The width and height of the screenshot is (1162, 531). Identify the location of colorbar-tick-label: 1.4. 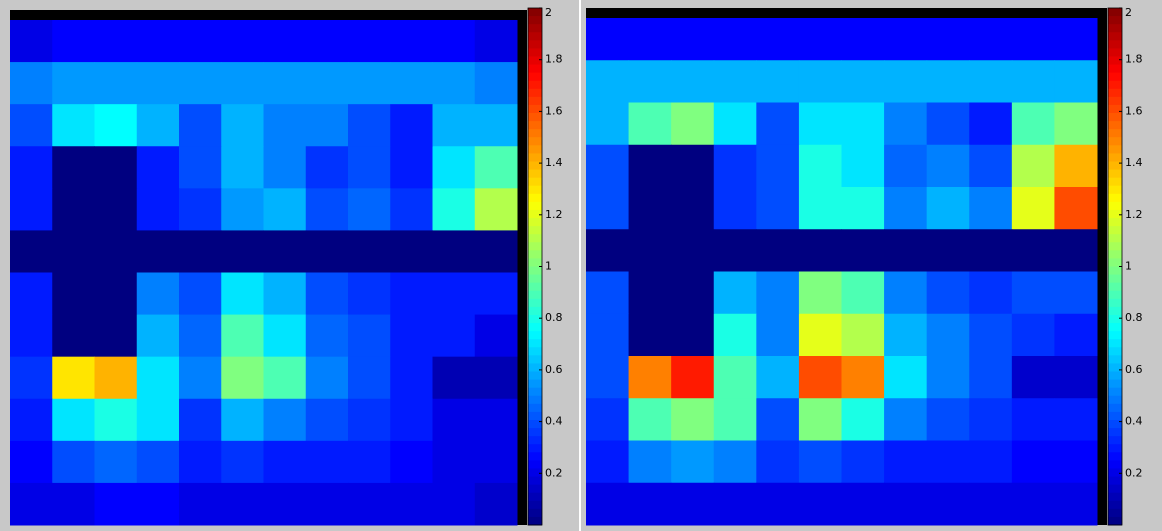
(1134, 162).